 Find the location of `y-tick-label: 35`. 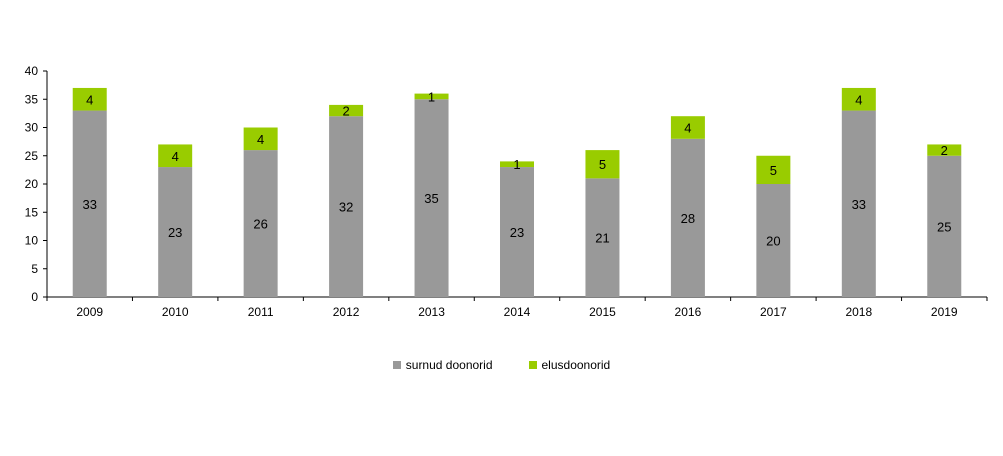

y-tick-label: 35 is located at coordinates (32, 99).